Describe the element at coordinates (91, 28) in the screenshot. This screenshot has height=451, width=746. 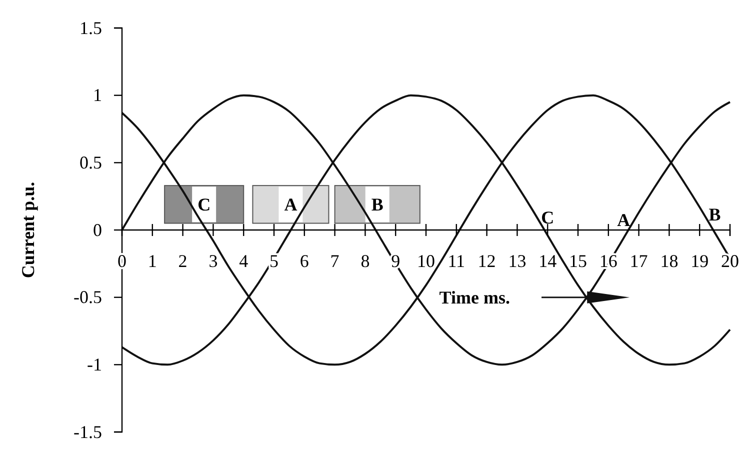
I see `y-tick-label: 1.5` at that location.